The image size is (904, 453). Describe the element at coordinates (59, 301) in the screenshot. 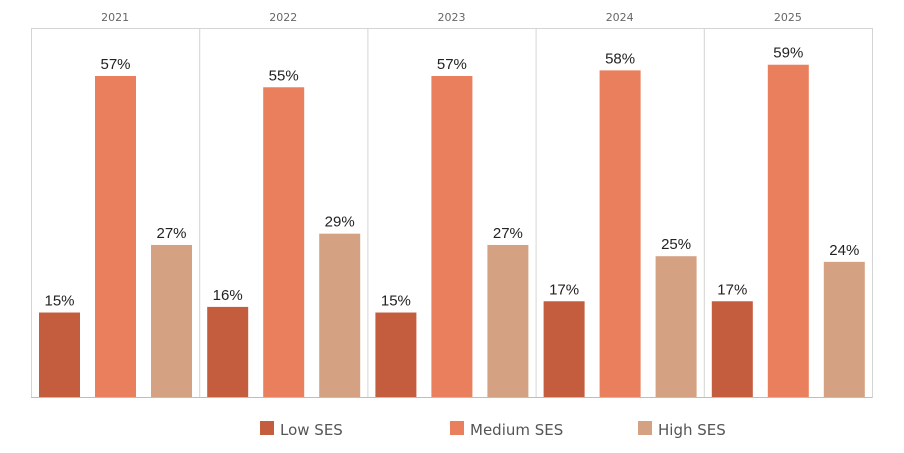

I see `value-label-low-ses-2021: 15%` at that location.